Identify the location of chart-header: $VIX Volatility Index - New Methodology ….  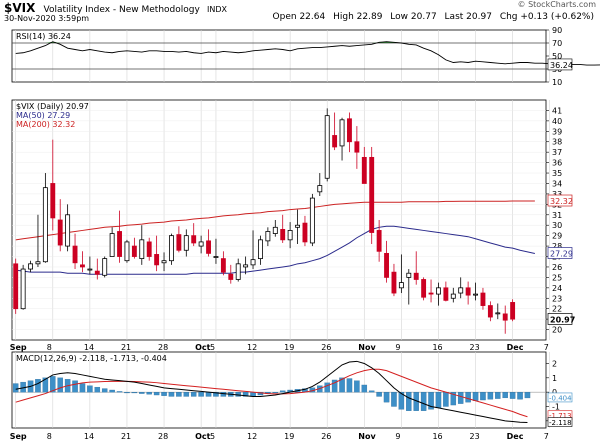
(300, 12).